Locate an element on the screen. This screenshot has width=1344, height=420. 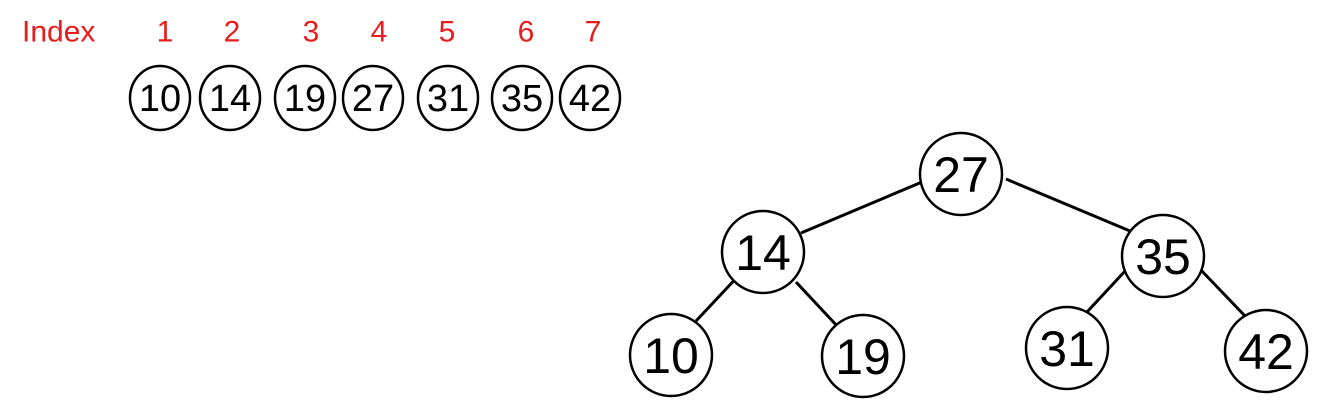
array-cell: 14 is located at coordinates (230, 98).